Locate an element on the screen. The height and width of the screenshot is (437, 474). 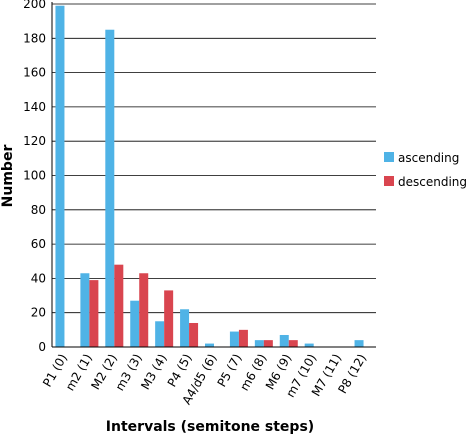
y-axis-title: Number is located at coordinates (8, 176).